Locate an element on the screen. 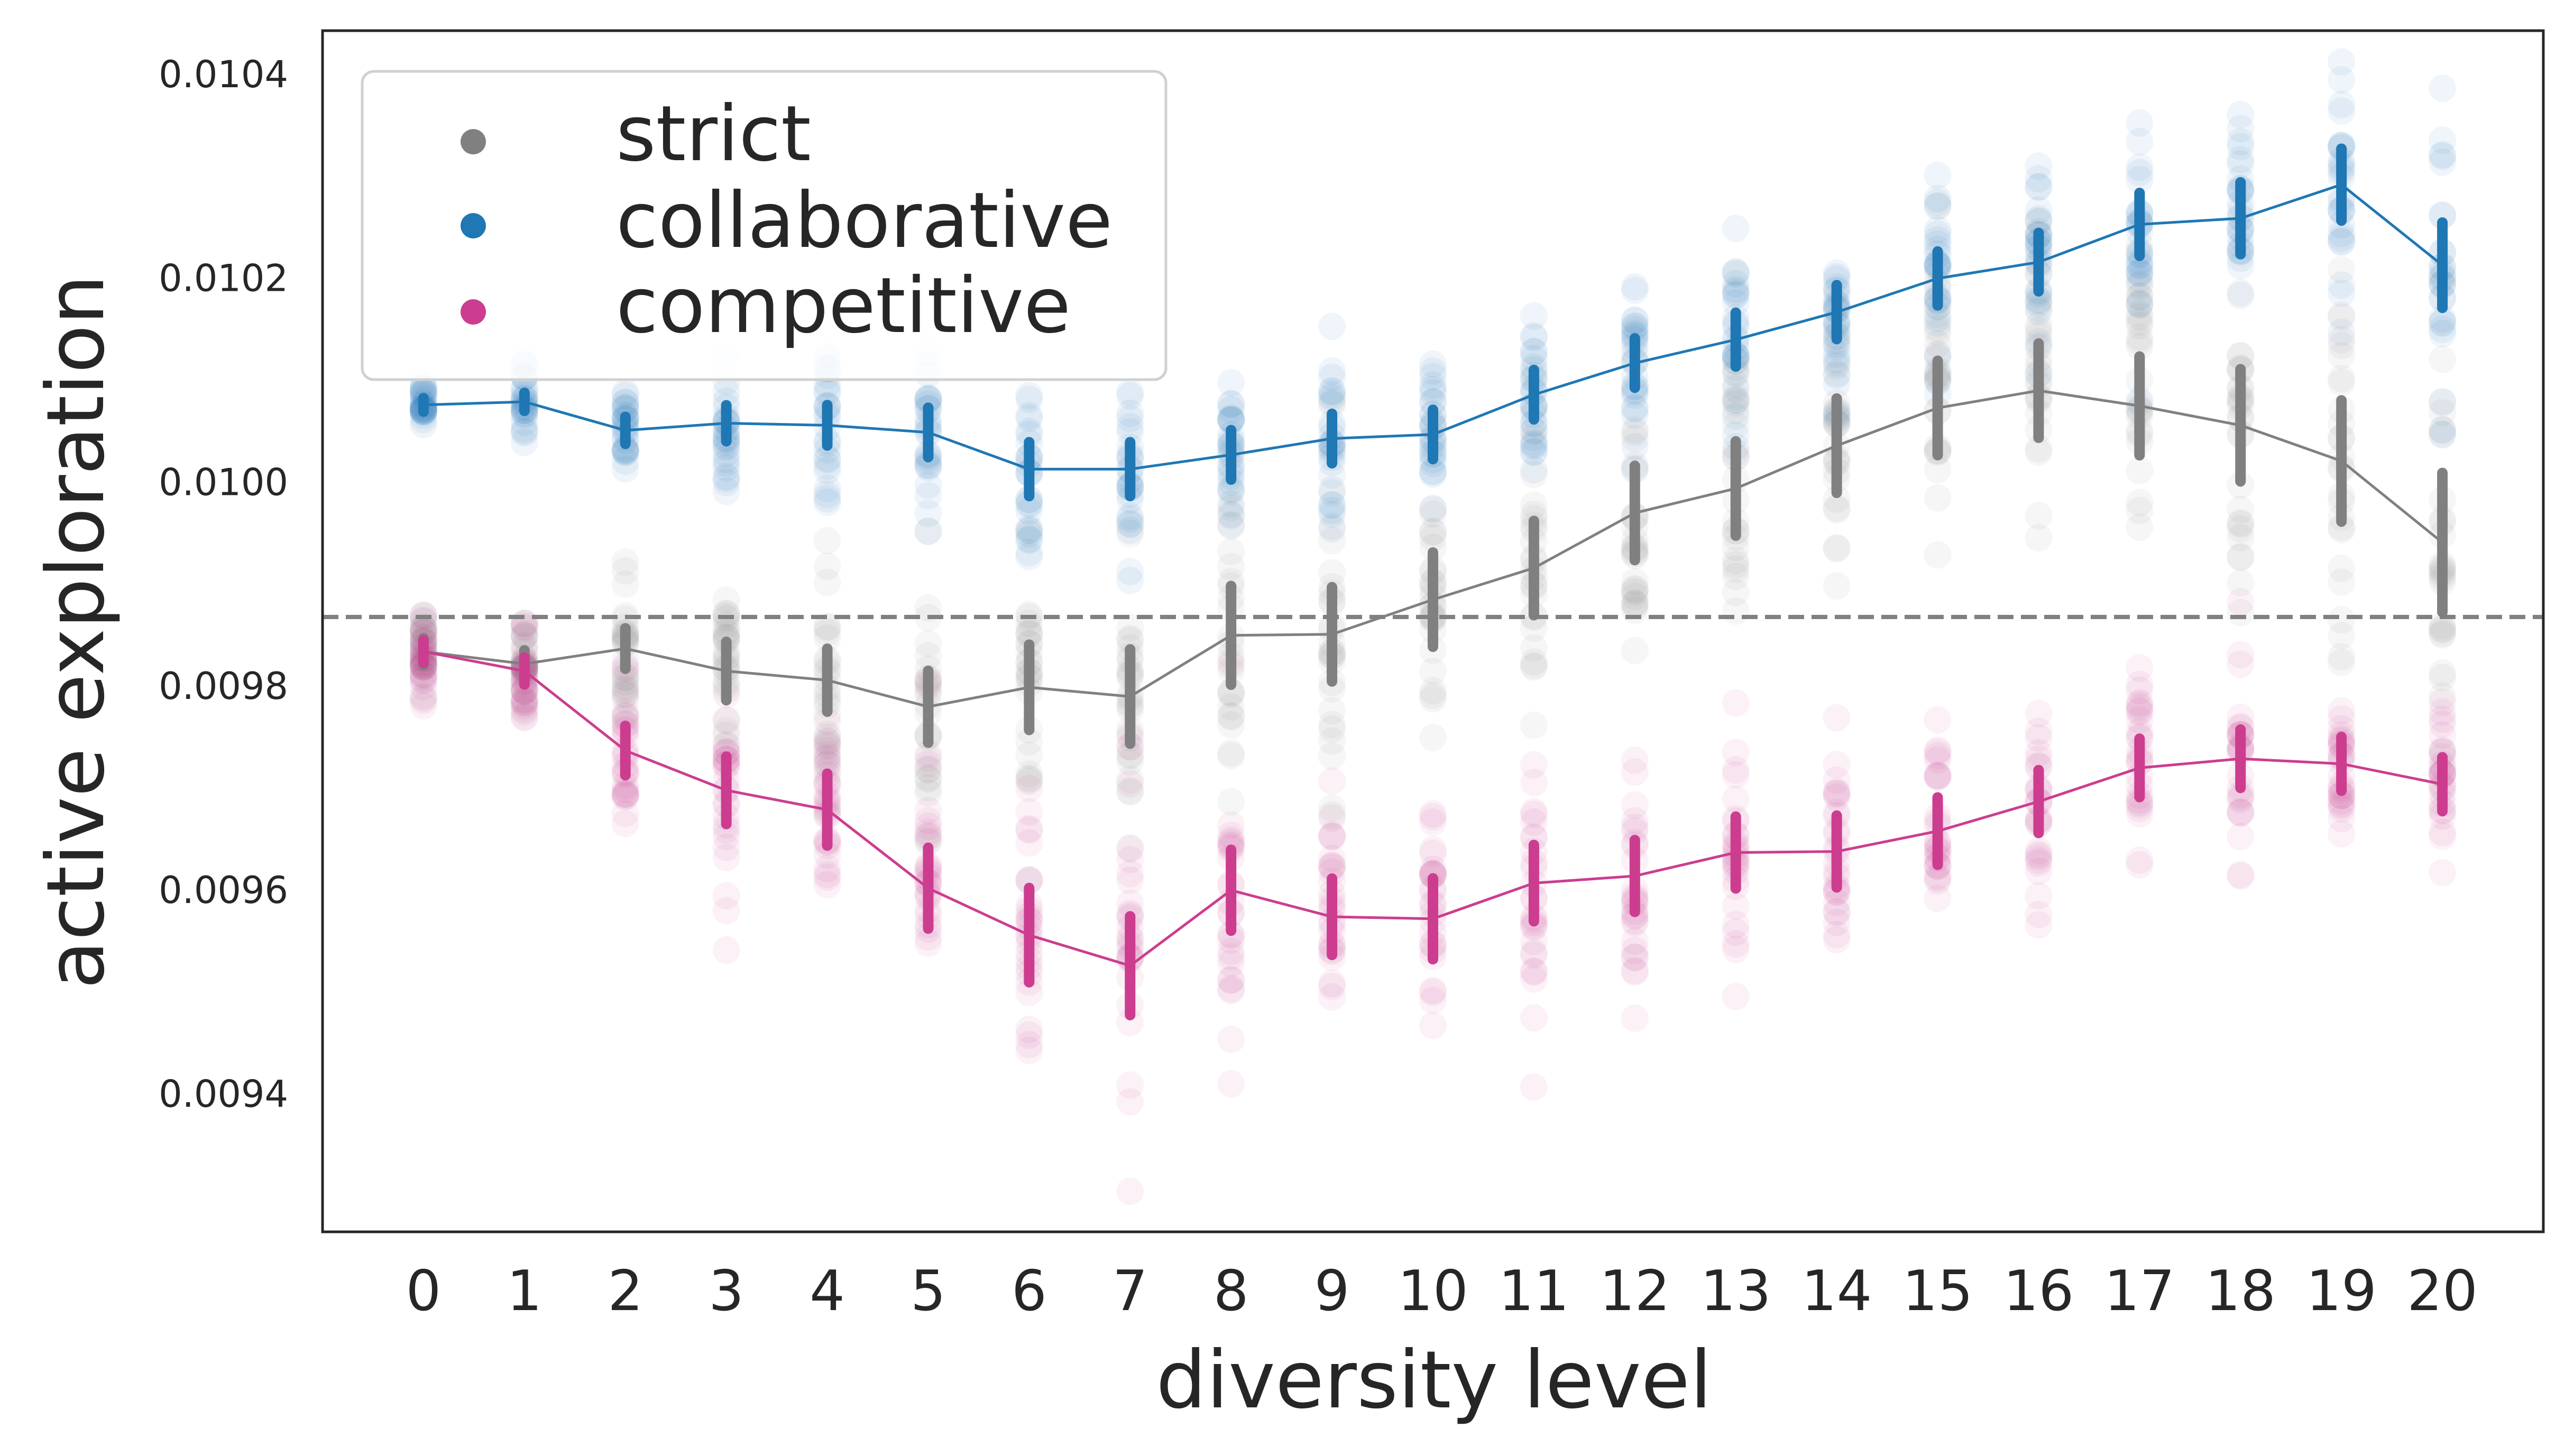  x-tick-label: 5 is located at coordinates (929, 1291).